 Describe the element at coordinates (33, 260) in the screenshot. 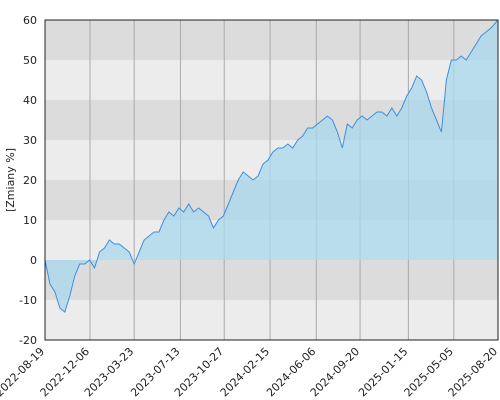

I see `y-tick-label: 0` at that location.